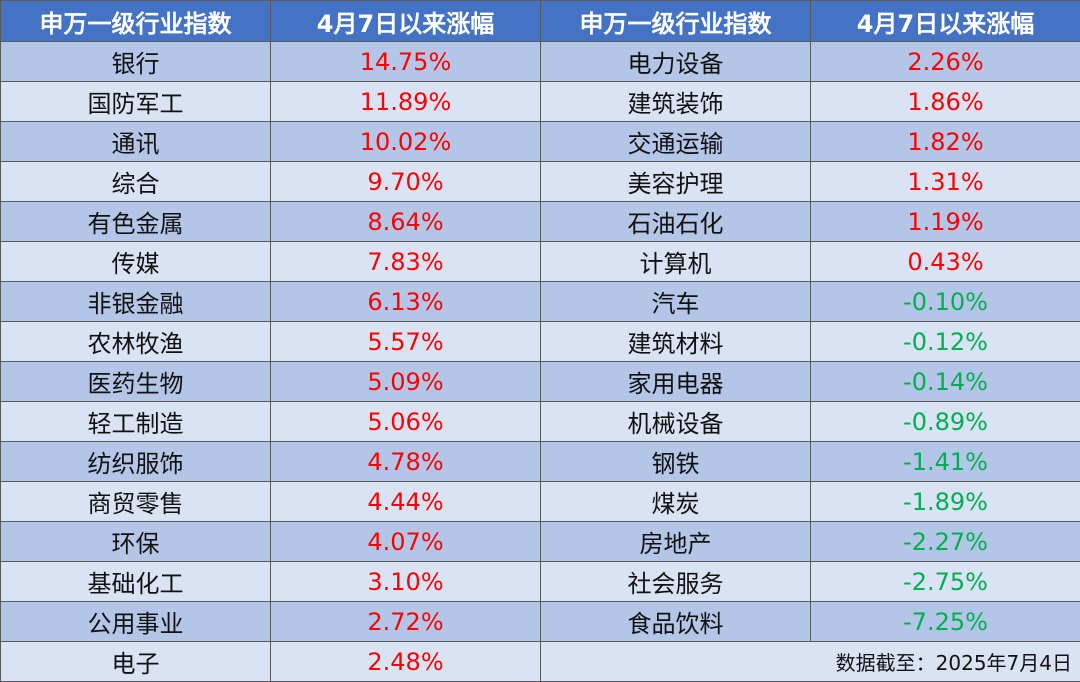 The height and width of the screenshot is (682, 1080). What do you see at coordinates (406, 622) in the screenshot?
I see `return-value-cell: 2.72%` at bounding box center [406, 622].